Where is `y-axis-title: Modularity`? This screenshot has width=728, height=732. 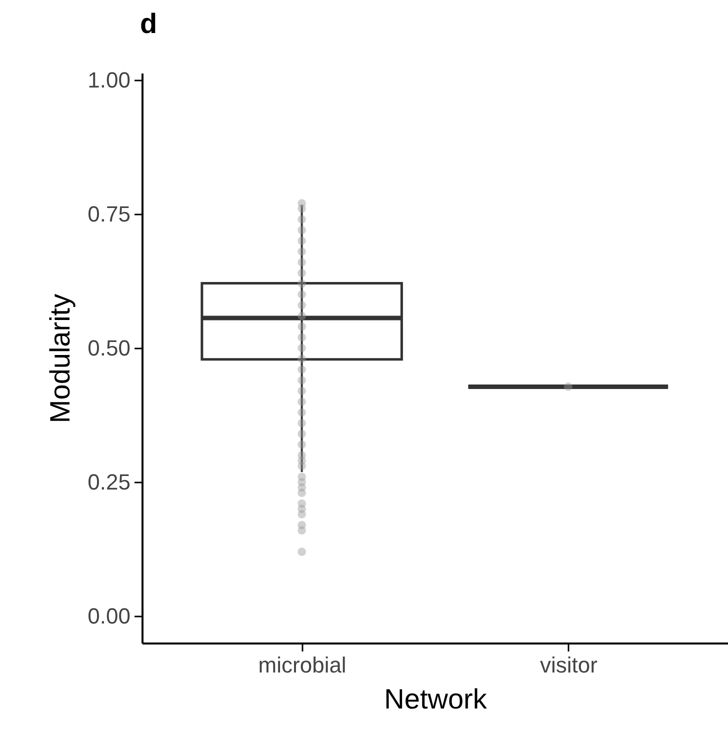
y-axis-title: Modularity is located at coordinates (60, 359).